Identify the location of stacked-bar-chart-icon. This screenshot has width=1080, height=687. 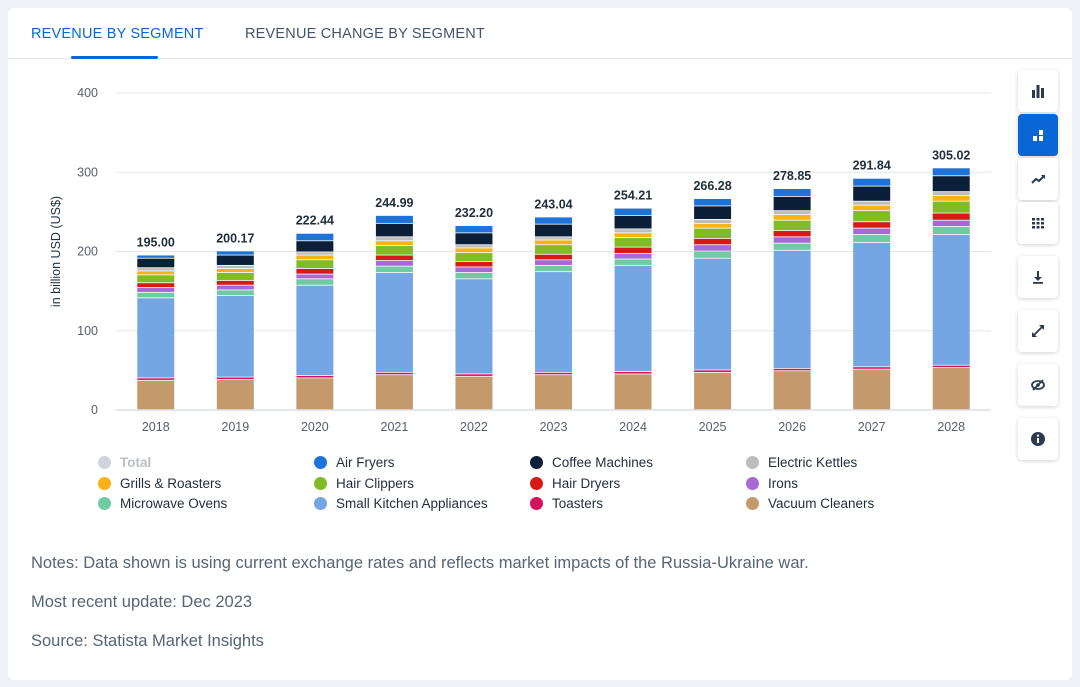
(1038, 135).